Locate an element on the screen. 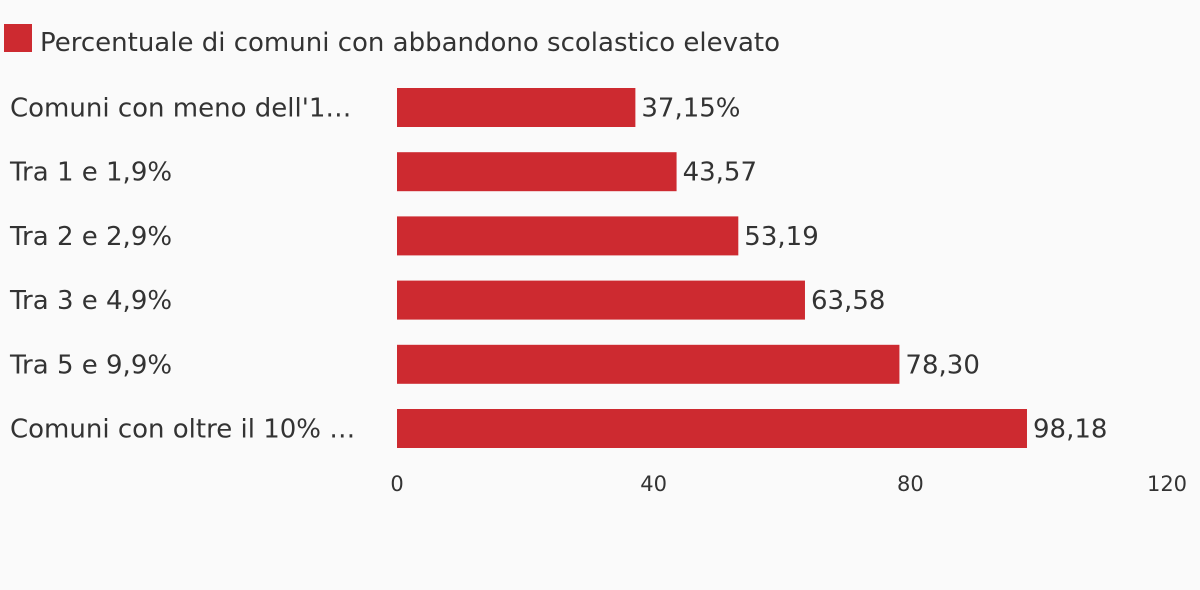 Image resolution: width=1200 pixels, height=590 pixels. x-tick-label: 0 is located at coordinates (396, 484).